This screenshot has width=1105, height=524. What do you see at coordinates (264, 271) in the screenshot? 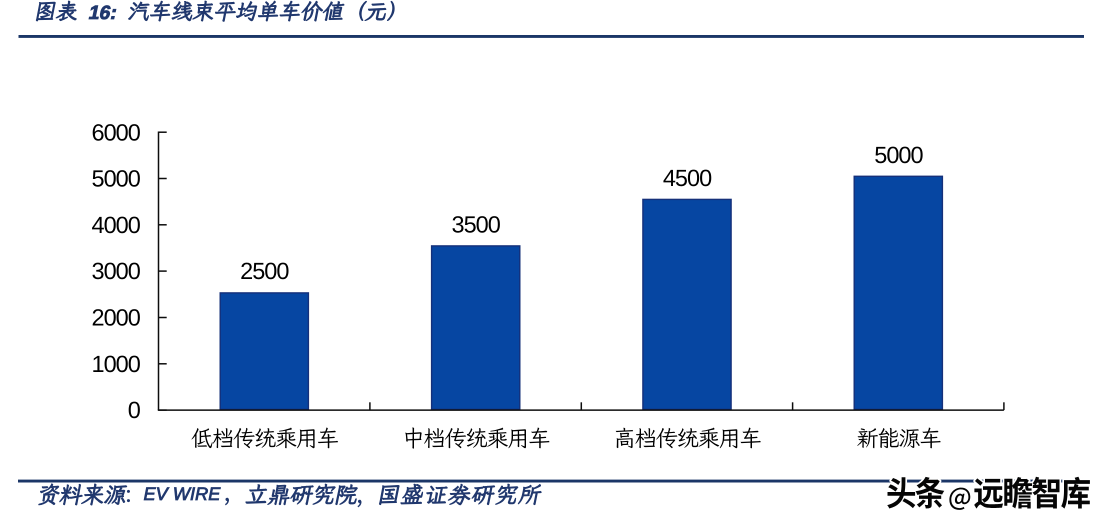
I see `svg-text: 2500` at bounding box center [264, 271].